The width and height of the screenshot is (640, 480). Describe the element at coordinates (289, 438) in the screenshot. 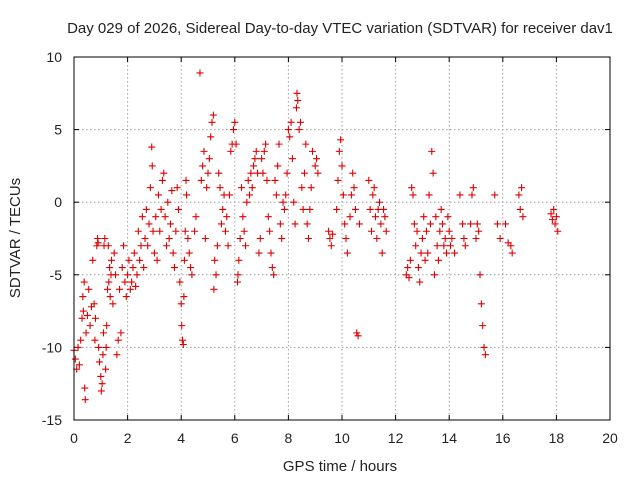

I see `x-tick-label: 8` at that location.